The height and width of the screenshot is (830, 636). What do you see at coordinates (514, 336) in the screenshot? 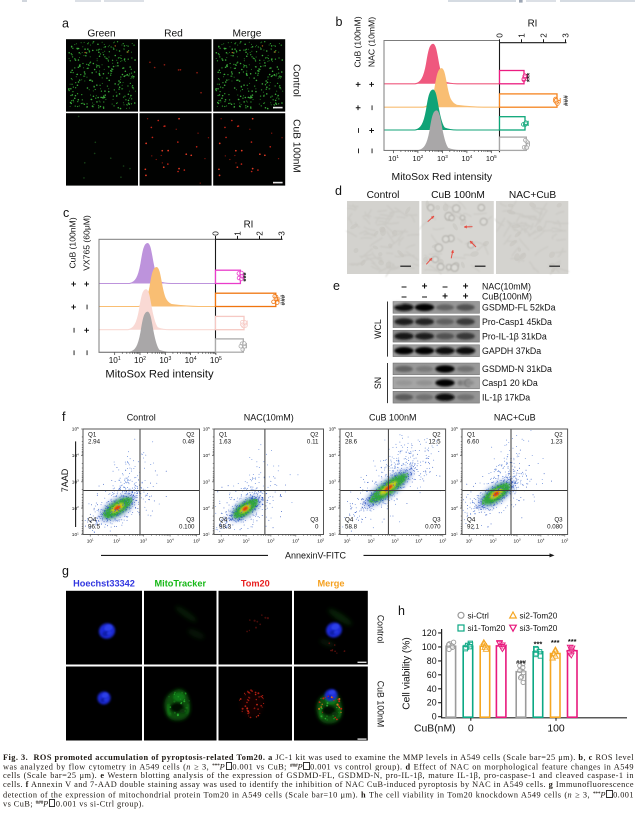
I see `svg-text: Pro-IL-1β 31kDa` at bounding box center [514, 336].